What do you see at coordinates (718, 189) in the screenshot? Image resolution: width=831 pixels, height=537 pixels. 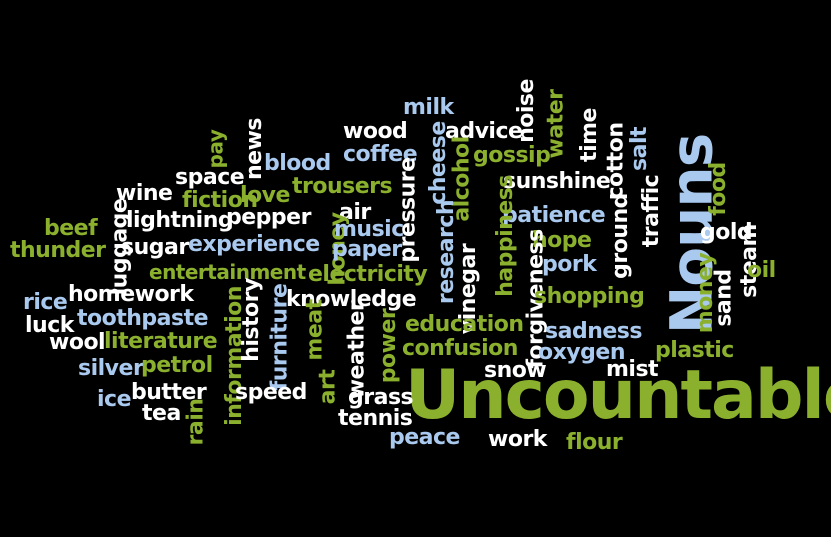 I see `word-food: food` at bounding box center [718, 189].